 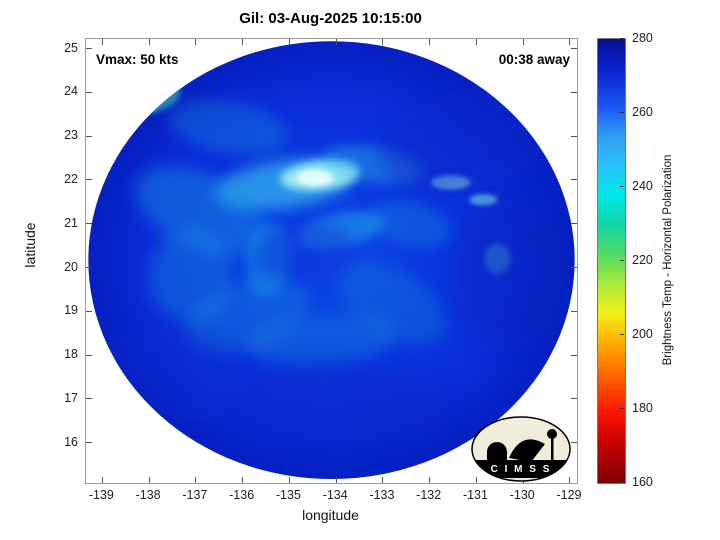 I want to click on x-tick-label: -132, so click(x=429, y=495).